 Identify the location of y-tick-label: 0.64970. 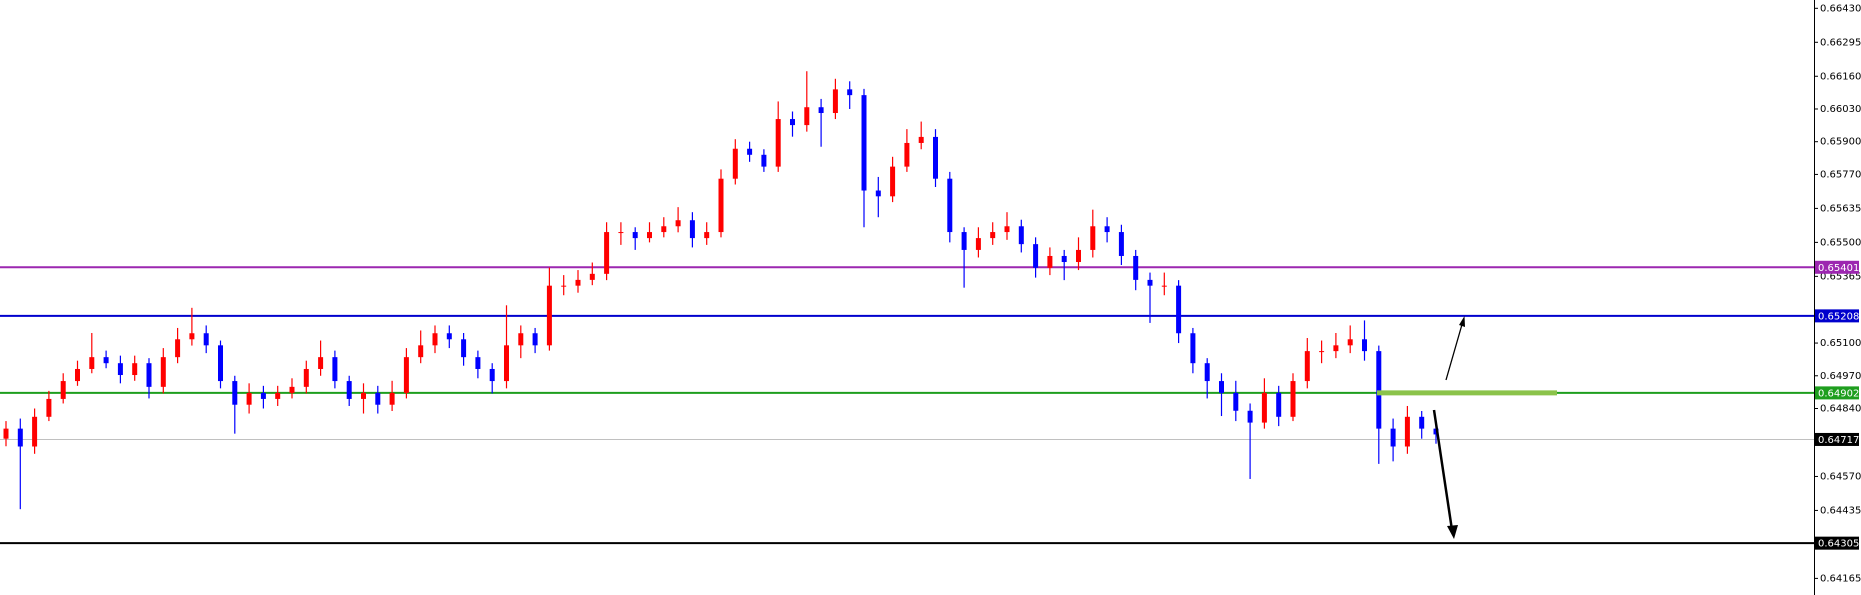
(1840, 376).